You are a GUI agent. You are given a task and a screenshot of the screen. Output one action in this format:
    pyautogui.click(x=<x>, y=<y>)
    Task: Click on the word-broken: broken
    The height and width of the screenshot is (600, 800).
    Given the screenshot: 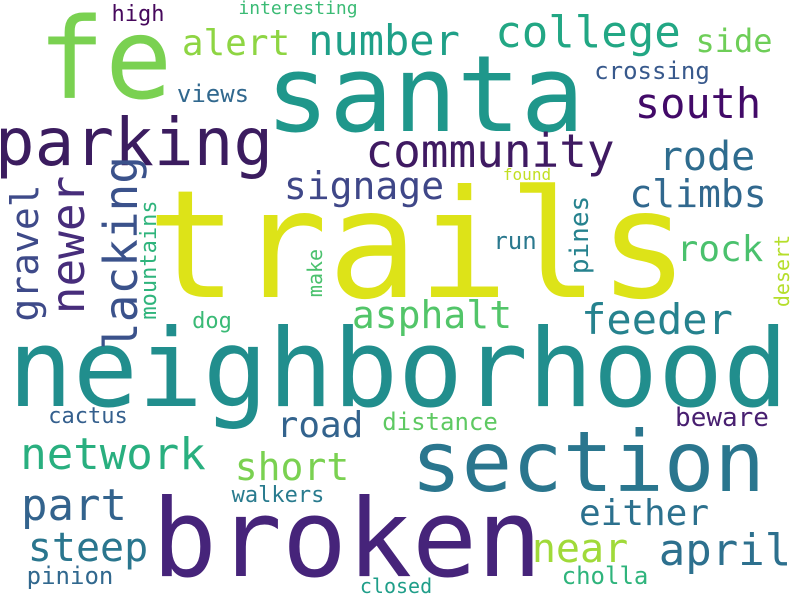 What is the action you would take?
    pyautogui.click(x=347, y=538)
    